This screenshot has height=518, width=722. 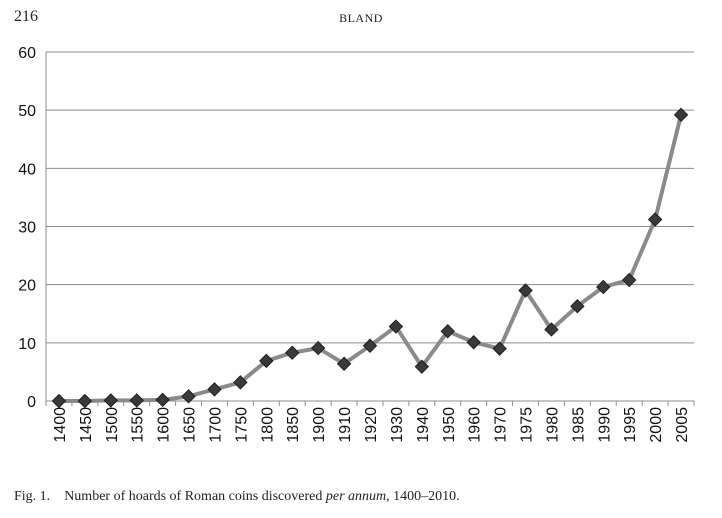 What do you see at coordinates (215, 425) in the screenshot?
I see `x-tick-label: 1700` at bounding box center [215, 425].